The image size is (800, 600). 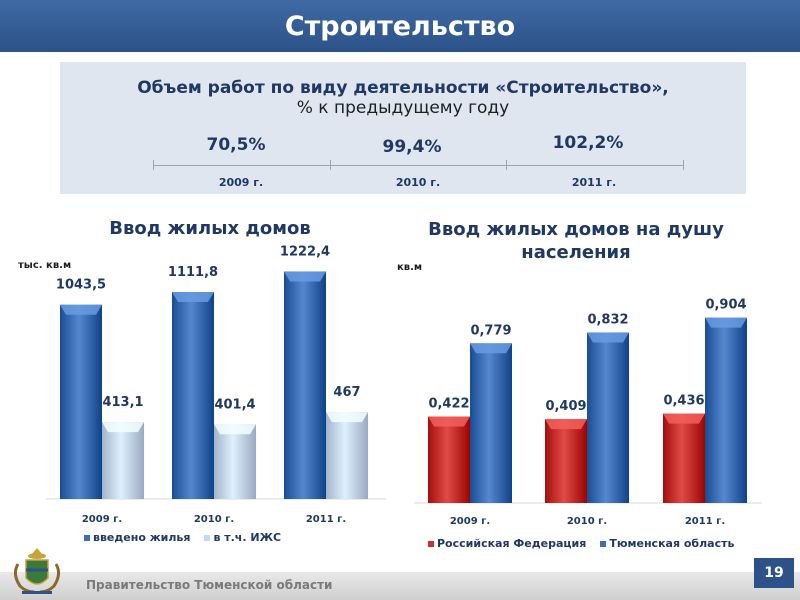 What do you see at coordinates (725, 305) in the screenshot?
I see `data-label: 0,904` at bounding box center [725, 305].